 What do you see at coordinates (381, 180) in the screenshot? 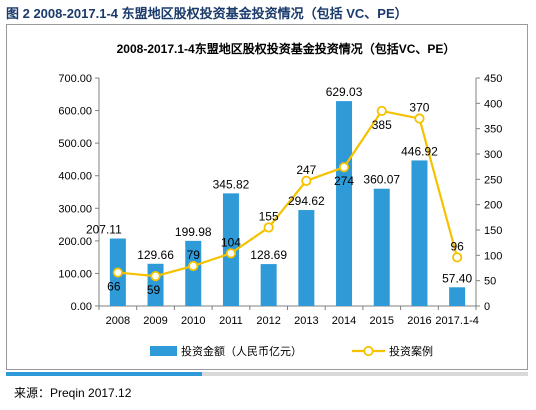
I see `bar-value-label: 360.07` at bounding box center [381, 180].